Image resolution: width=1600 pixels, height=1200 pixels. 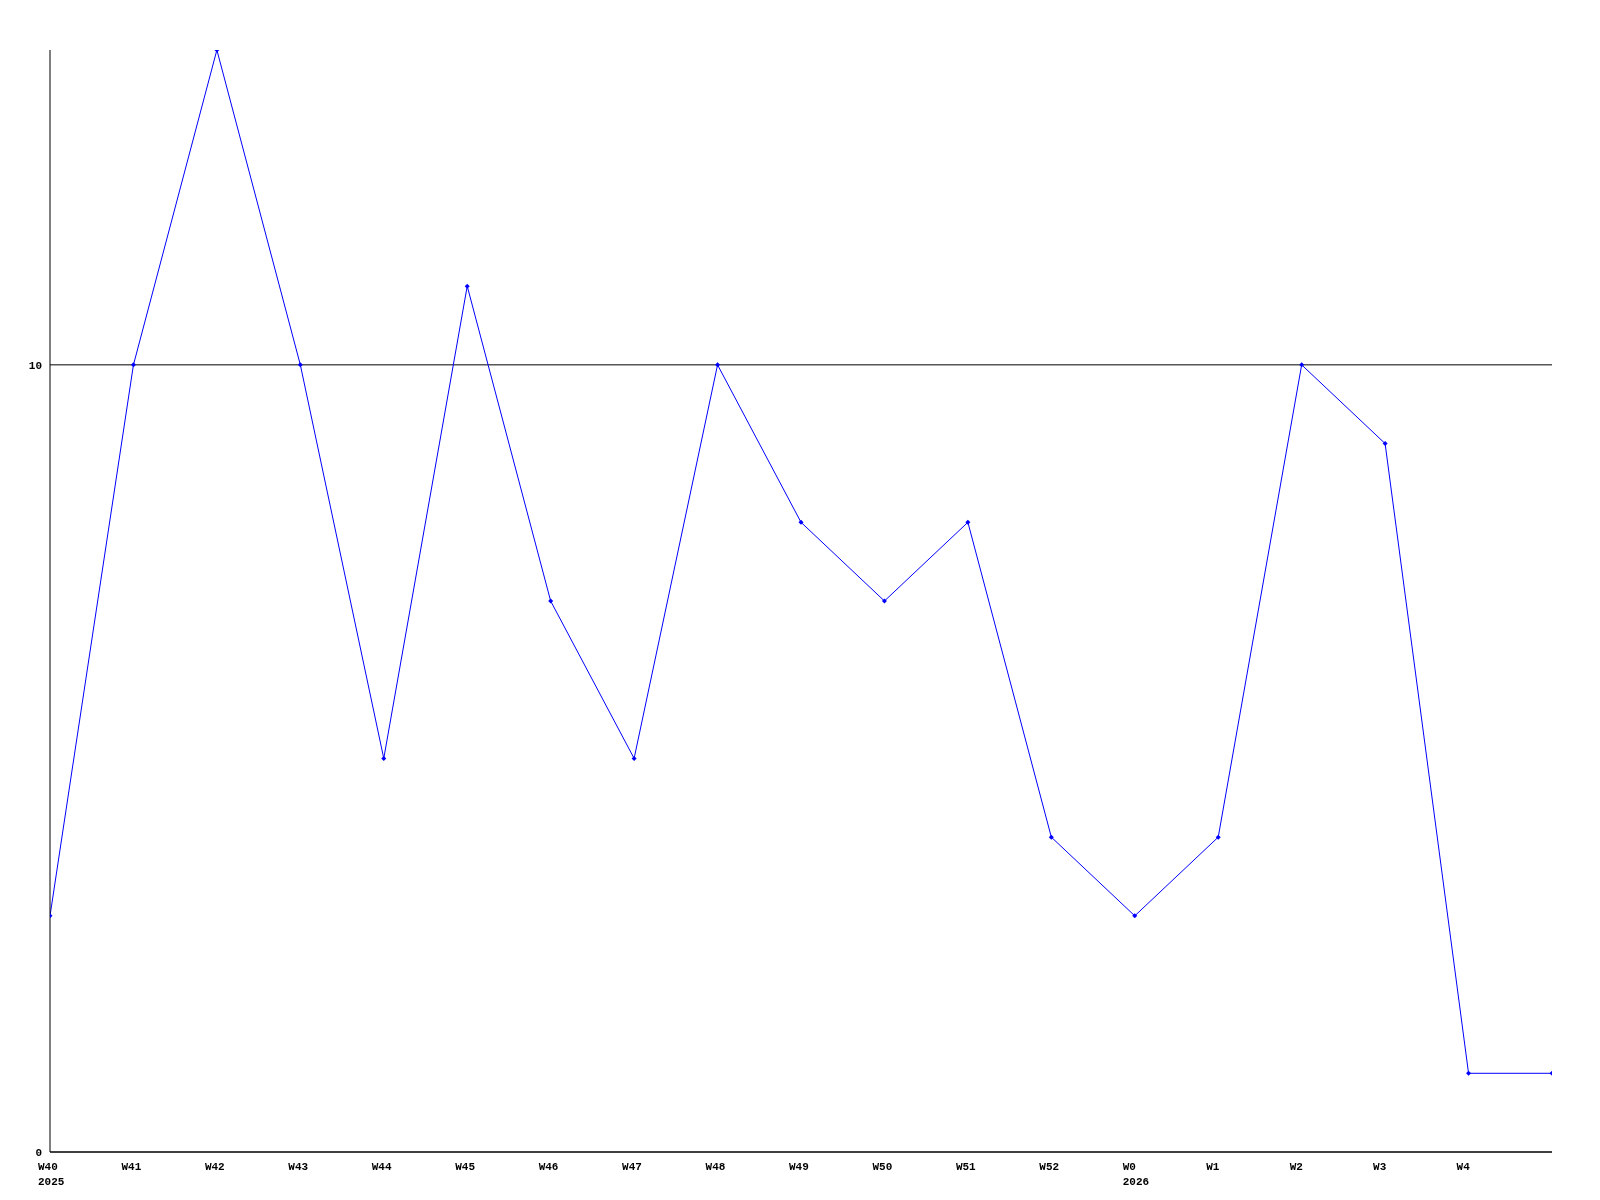 I want to click on x-tick-label: W40 2025, so click(x=51, y=1174).